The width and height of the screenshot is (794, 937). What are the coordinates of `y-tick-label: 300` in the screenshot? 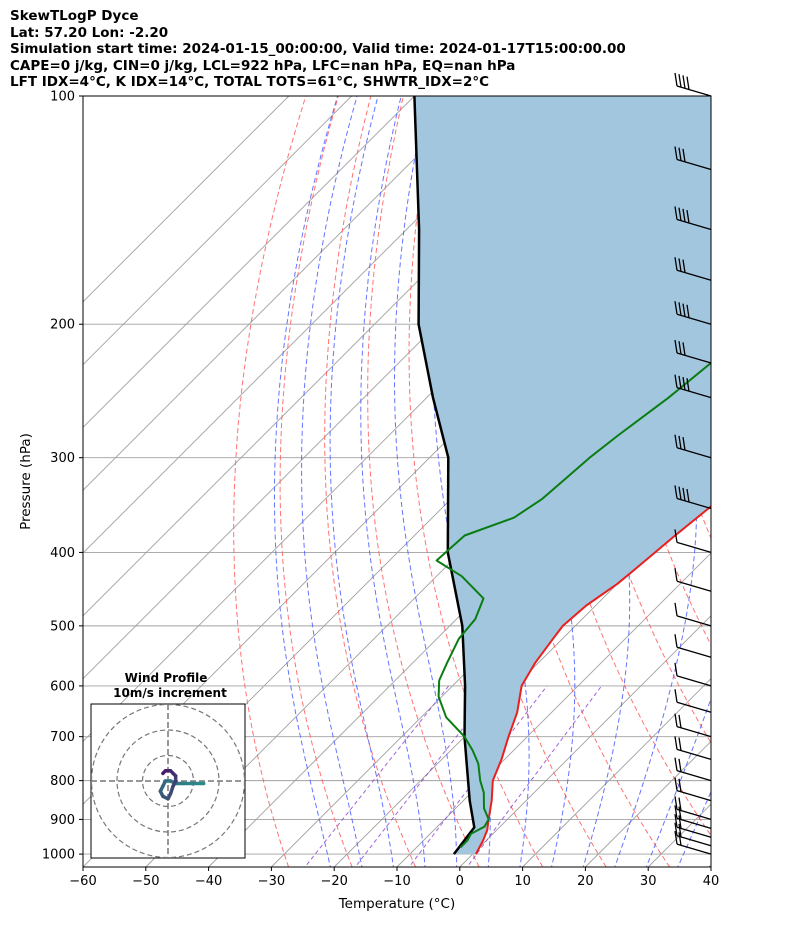 It's located at (62, 458).